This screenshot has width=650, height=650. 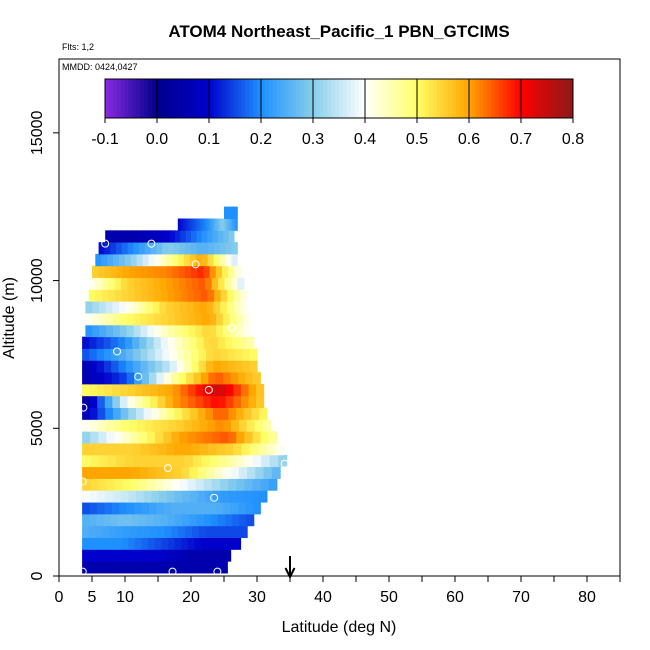 I want to click on y-axis-label: Altitude (m), so click(x=9, y=318).